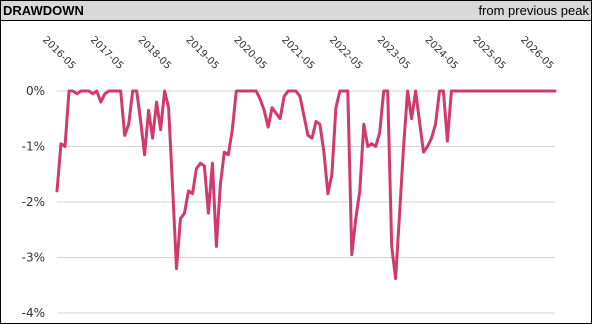 The height and width of the screenshot is (324, 592). What do you see at coordinates (441, 53) in the screenshot?
I see `x-tick-label: 2024-05` at bounding box center [441, 53].